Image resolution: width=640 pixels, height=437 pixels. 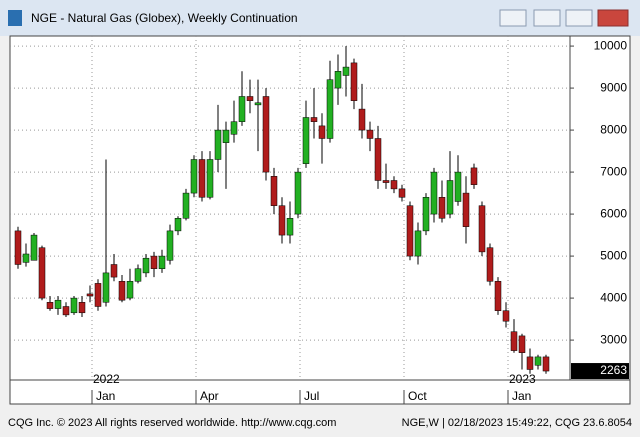 I want to click on y-tick-label: 8000, so click(x=613, y=129).